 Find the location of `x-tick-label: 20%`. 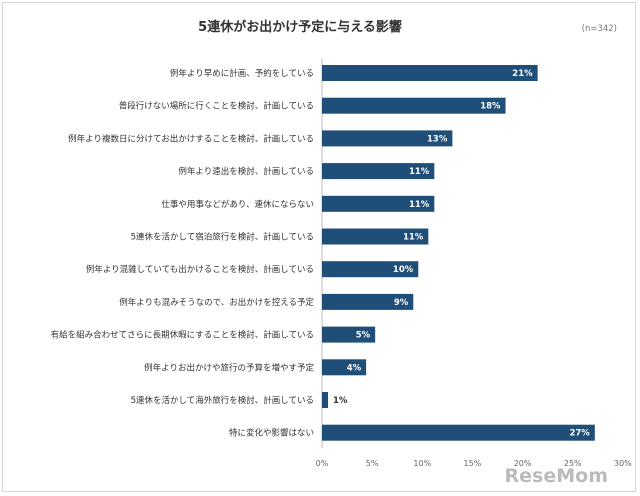

x-tick-label: 20% is located at coordinates (523, 463).